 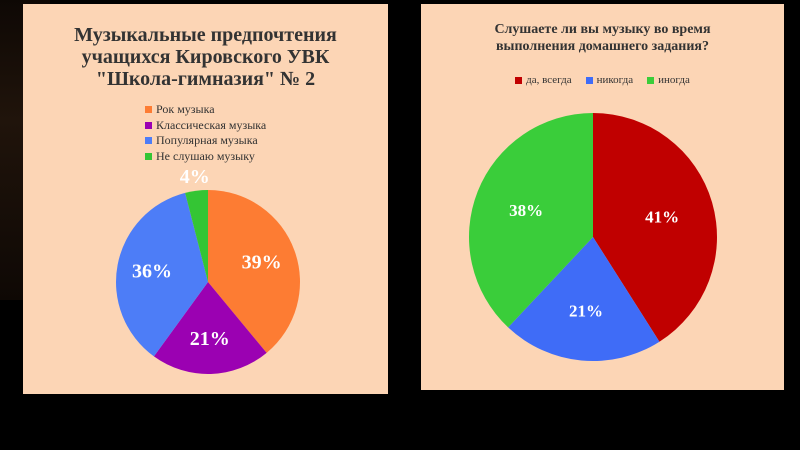 I want to click on pie-slice-никогда, so click(x=584, y=299).